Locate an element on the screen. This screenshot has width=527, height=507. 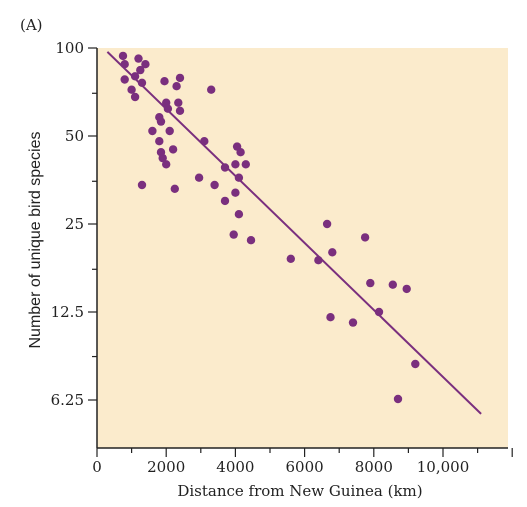
y-tick-label: 12.5 is located at coordinates (67, 312).